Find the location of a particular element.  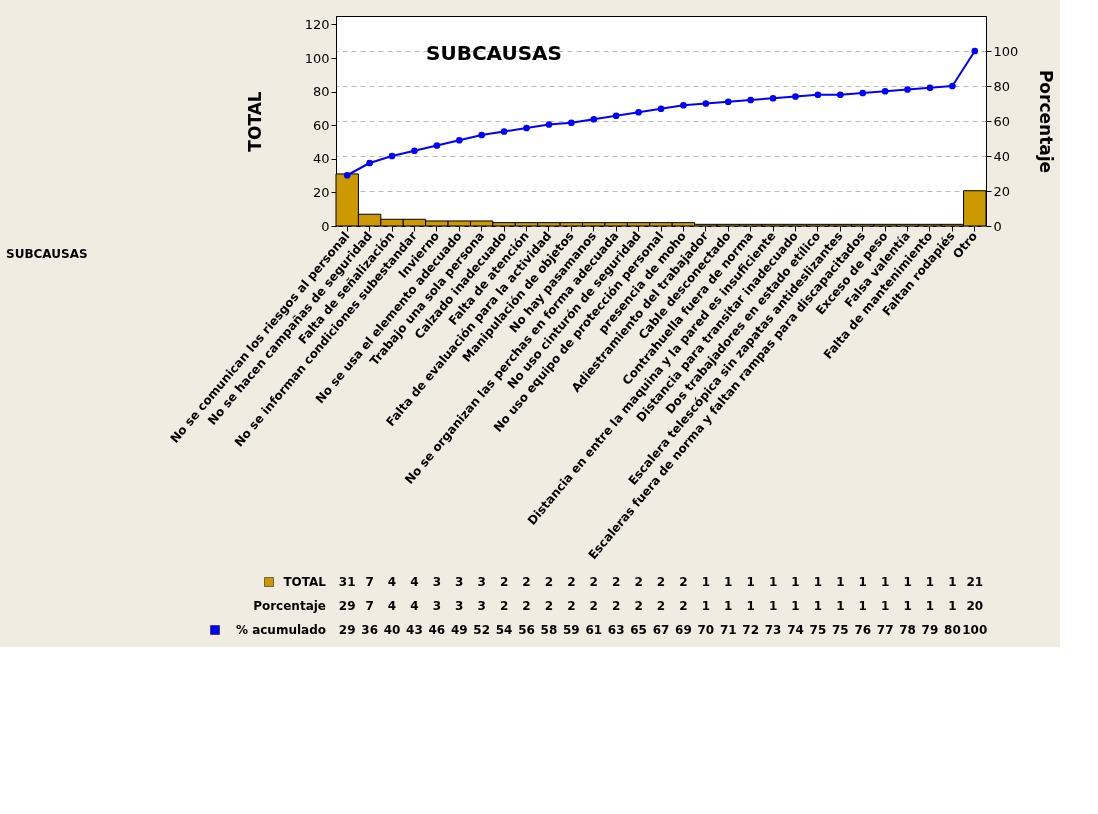

data-label: 79 is located at coordinates (930, 630).